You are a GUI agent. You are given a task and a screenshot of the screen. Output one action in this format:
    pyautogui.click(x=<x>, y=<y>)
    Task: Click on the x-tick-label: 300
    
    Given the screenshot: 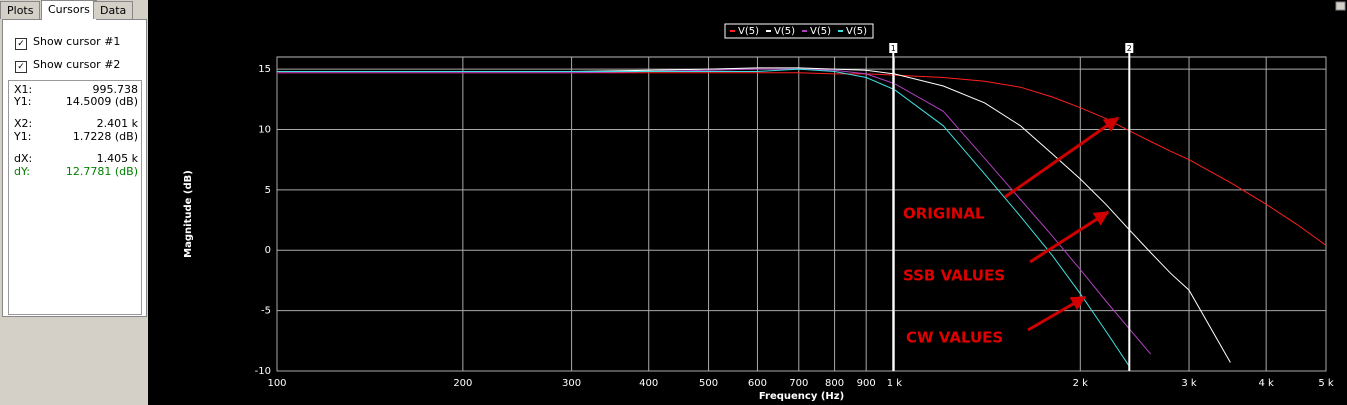 What is the action you would take?
    pyautogui.click(x=571, y=383)
    